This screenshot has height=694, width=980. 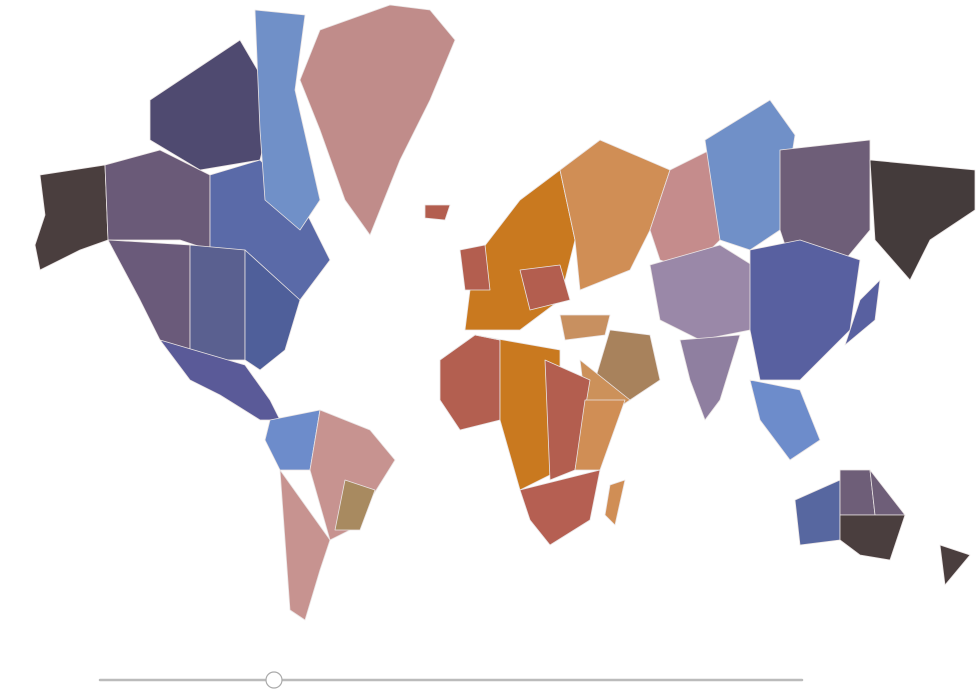 I want to click on oceania, so click(x=882, y=527).